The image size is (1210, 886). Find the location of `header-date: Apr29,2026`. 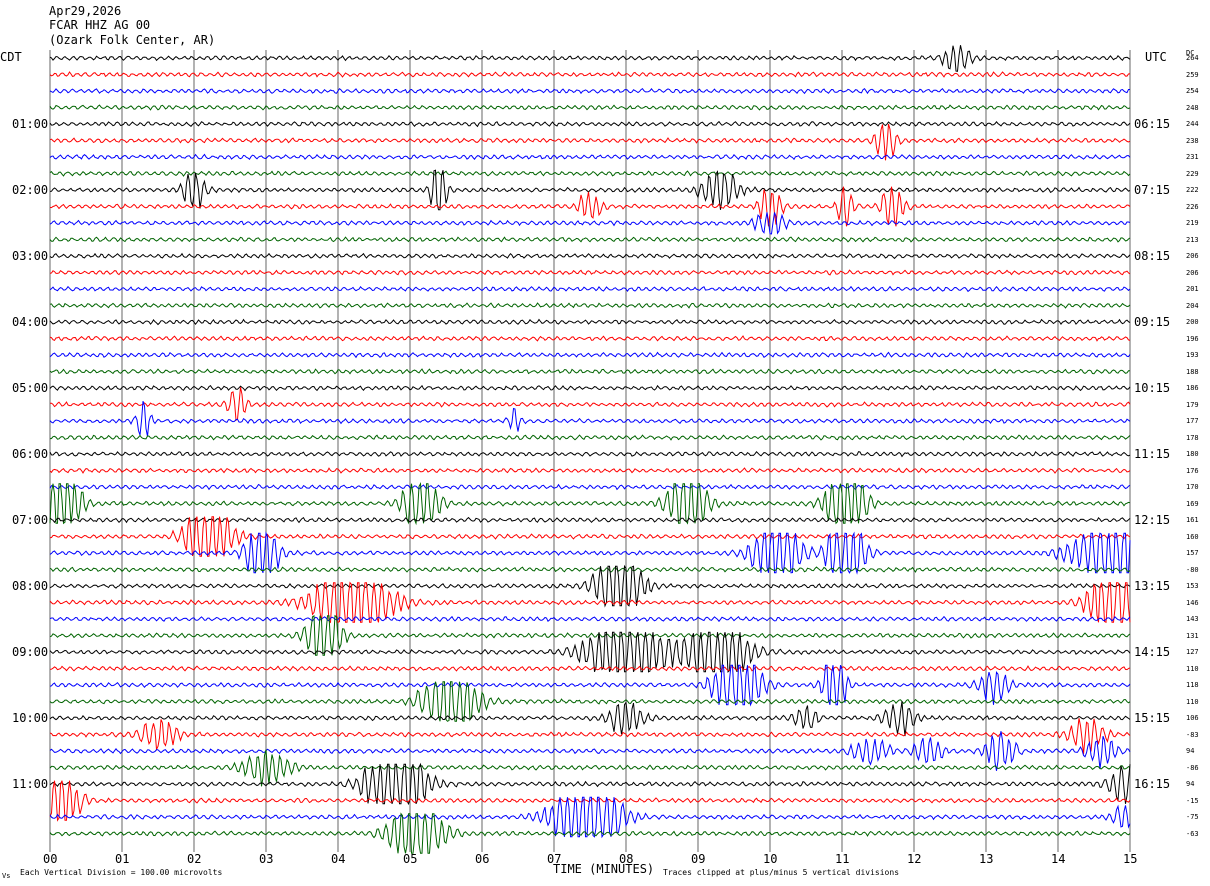

header-date: Apr29,2026 is located at coordinates (85, 11).